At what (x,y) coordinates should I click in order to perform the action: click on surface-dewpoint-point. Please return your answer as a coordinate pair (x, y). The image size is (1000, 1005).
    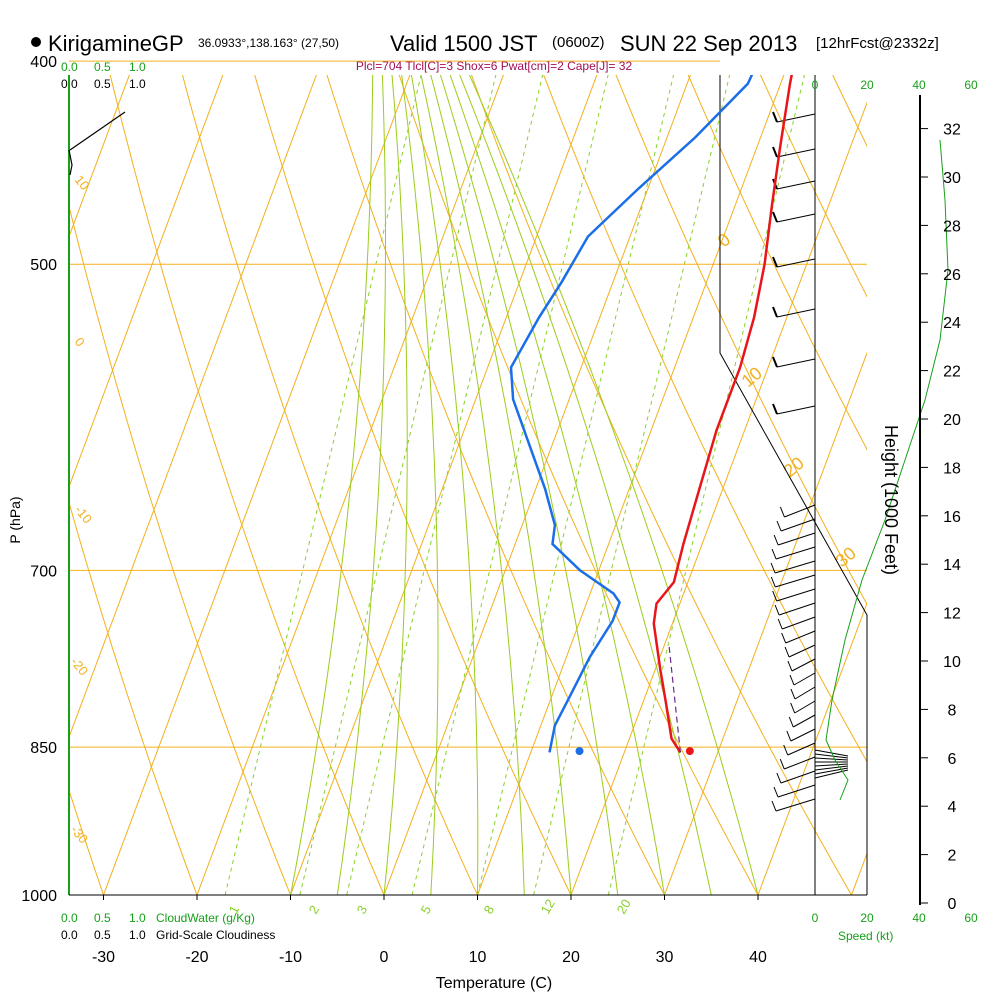
    Looking at the image, I should click on (580, 751).